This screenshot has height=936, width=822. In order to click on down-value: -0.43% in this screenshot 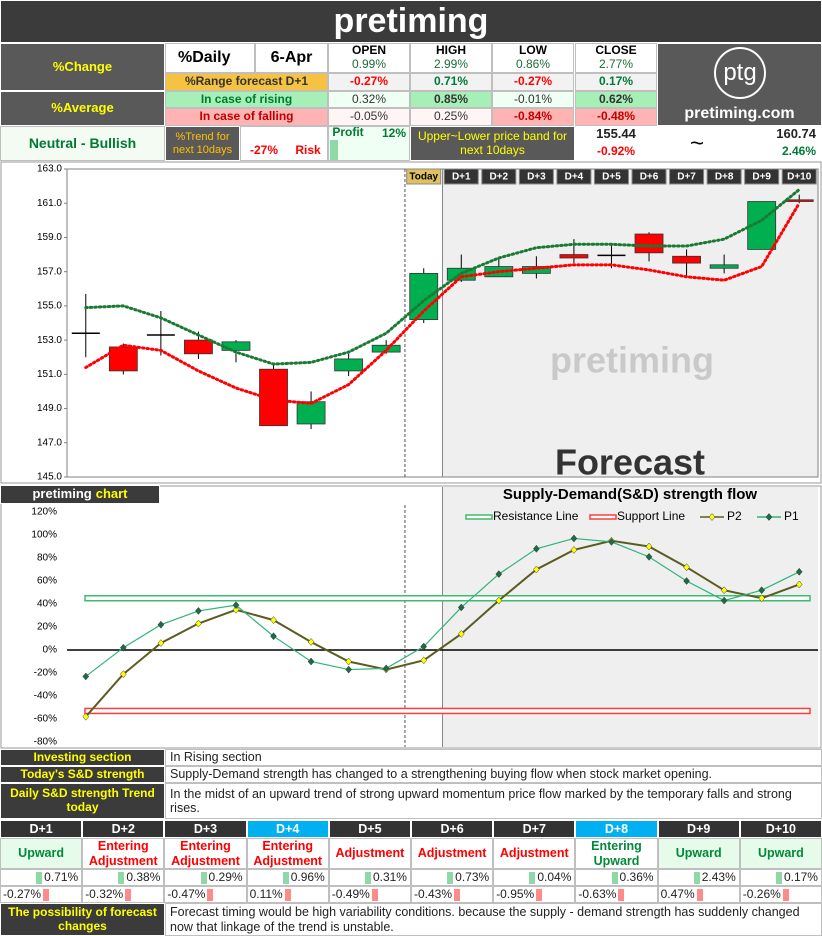, I will do `click(433, 893)`.